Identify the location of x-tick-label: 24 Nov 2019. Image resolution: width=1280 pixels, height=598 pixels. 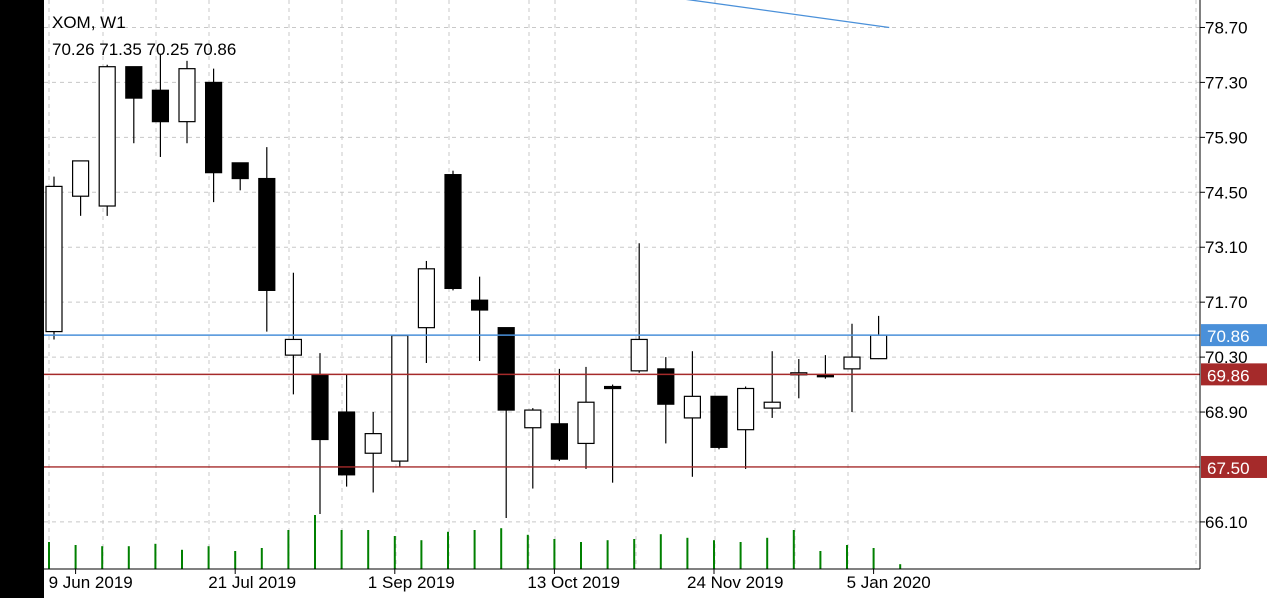
(735, 582).